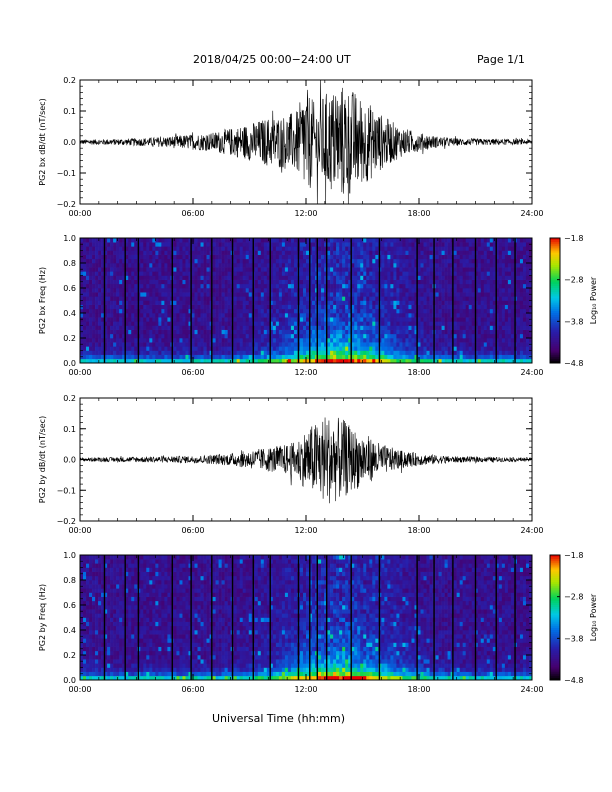 This screenshot has height=792, width=612. I want to click on y-tick-label: 0.8, so click(69, 263).